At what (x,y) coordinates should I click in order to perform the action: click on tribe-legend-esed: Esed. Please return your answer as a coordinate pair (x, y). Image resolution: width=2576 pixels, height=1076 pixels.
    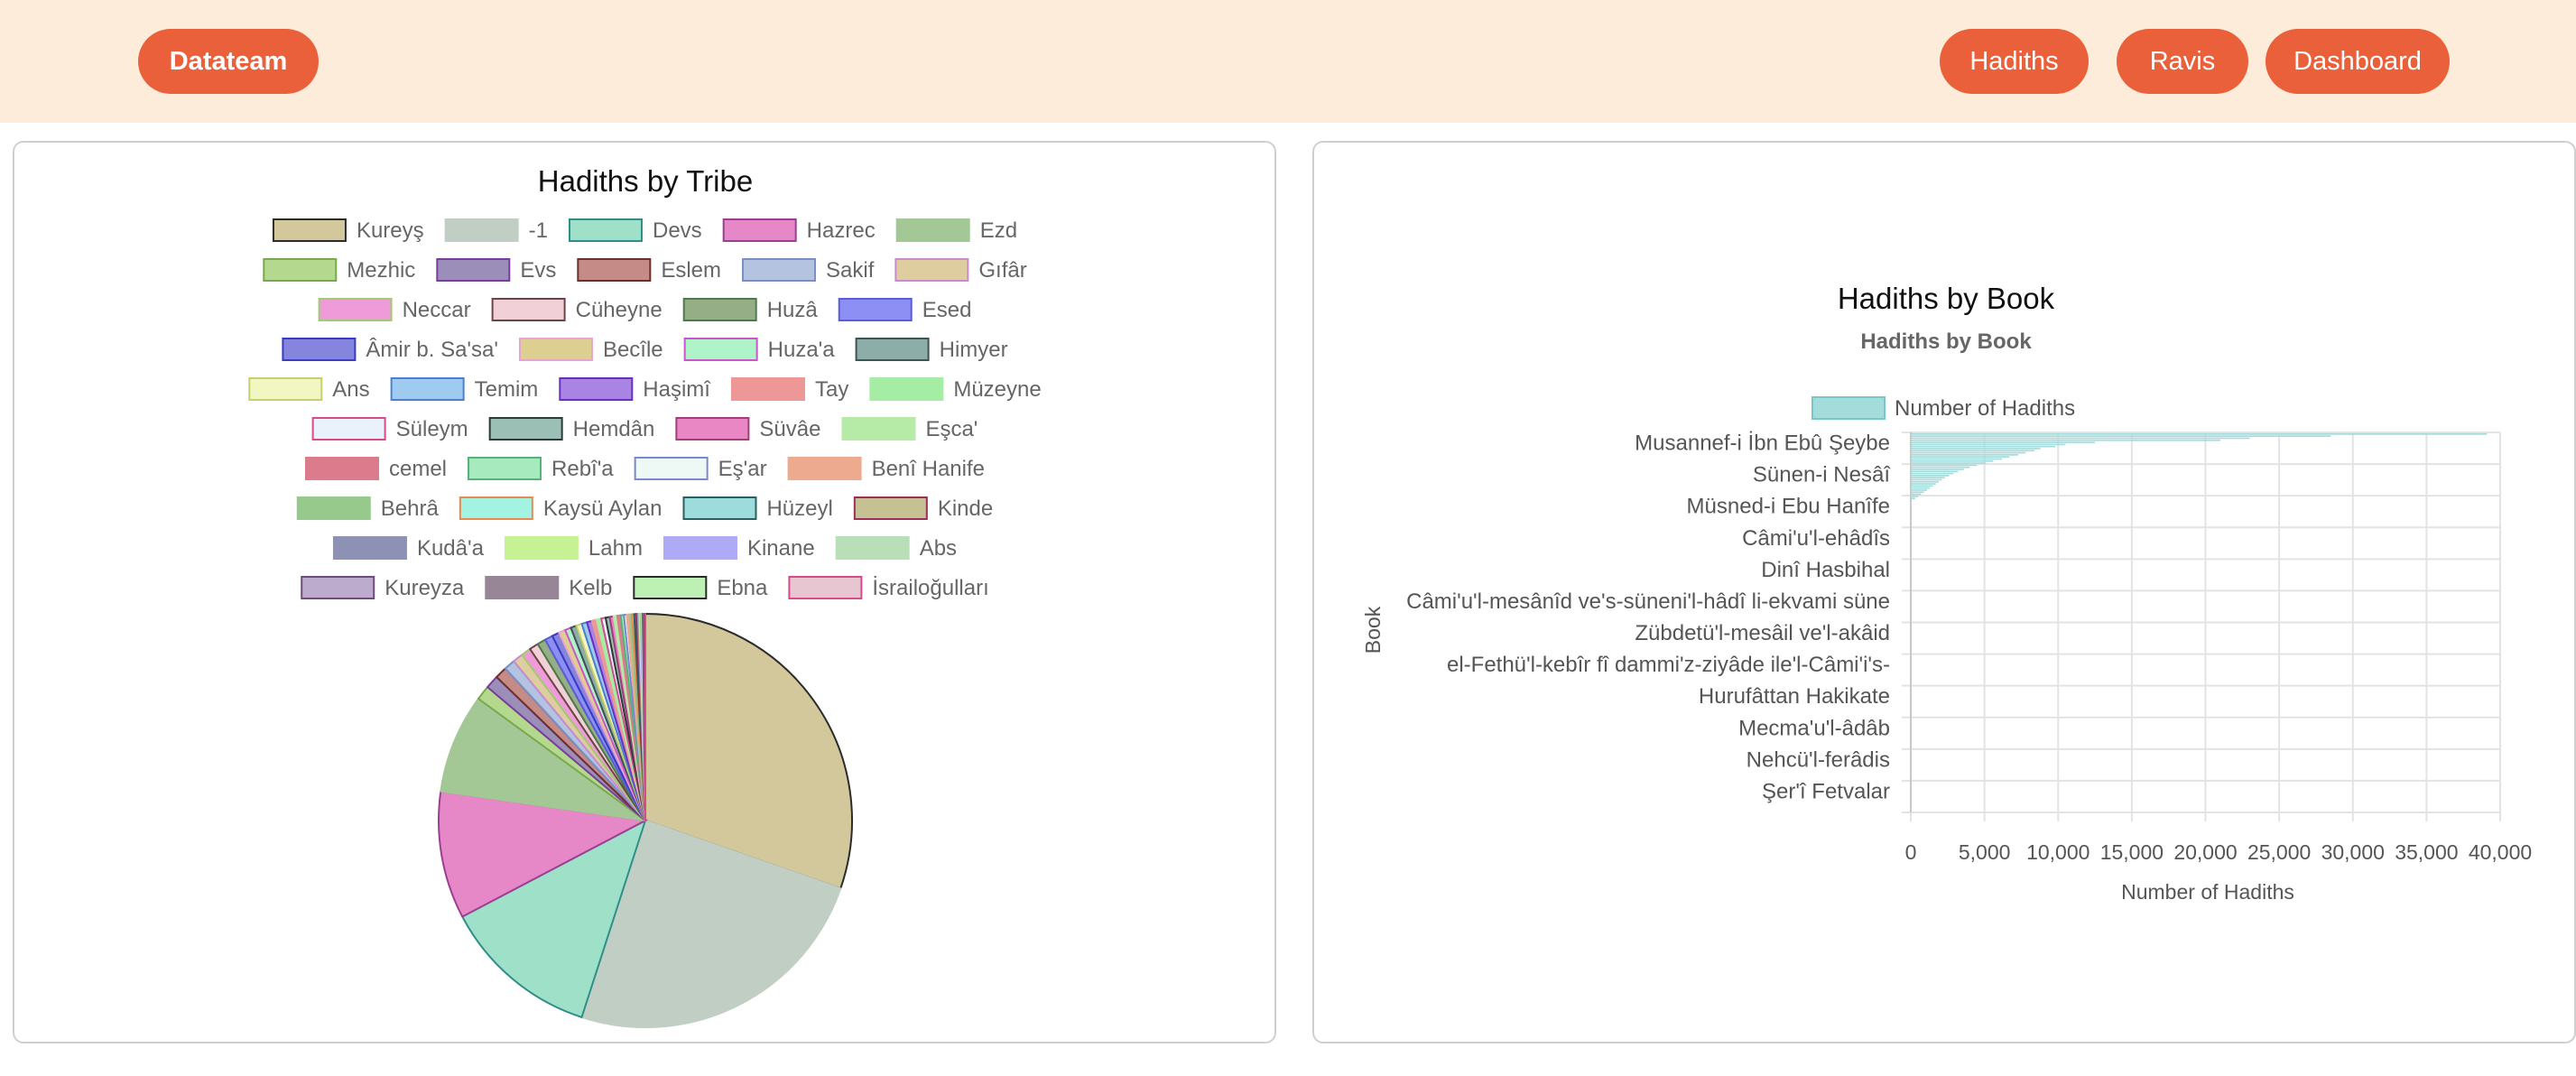
    Looking at the image, I should click on (905, 310).